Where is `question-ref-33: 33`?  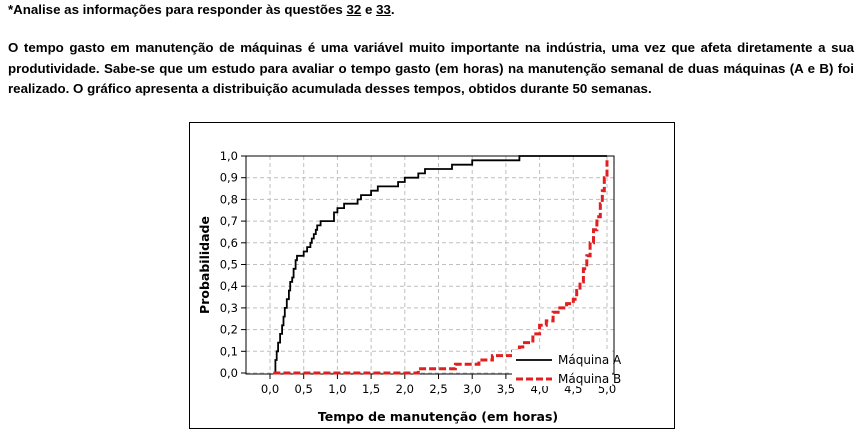 question-ref-33: 33 is located at coordinates (383, 9).